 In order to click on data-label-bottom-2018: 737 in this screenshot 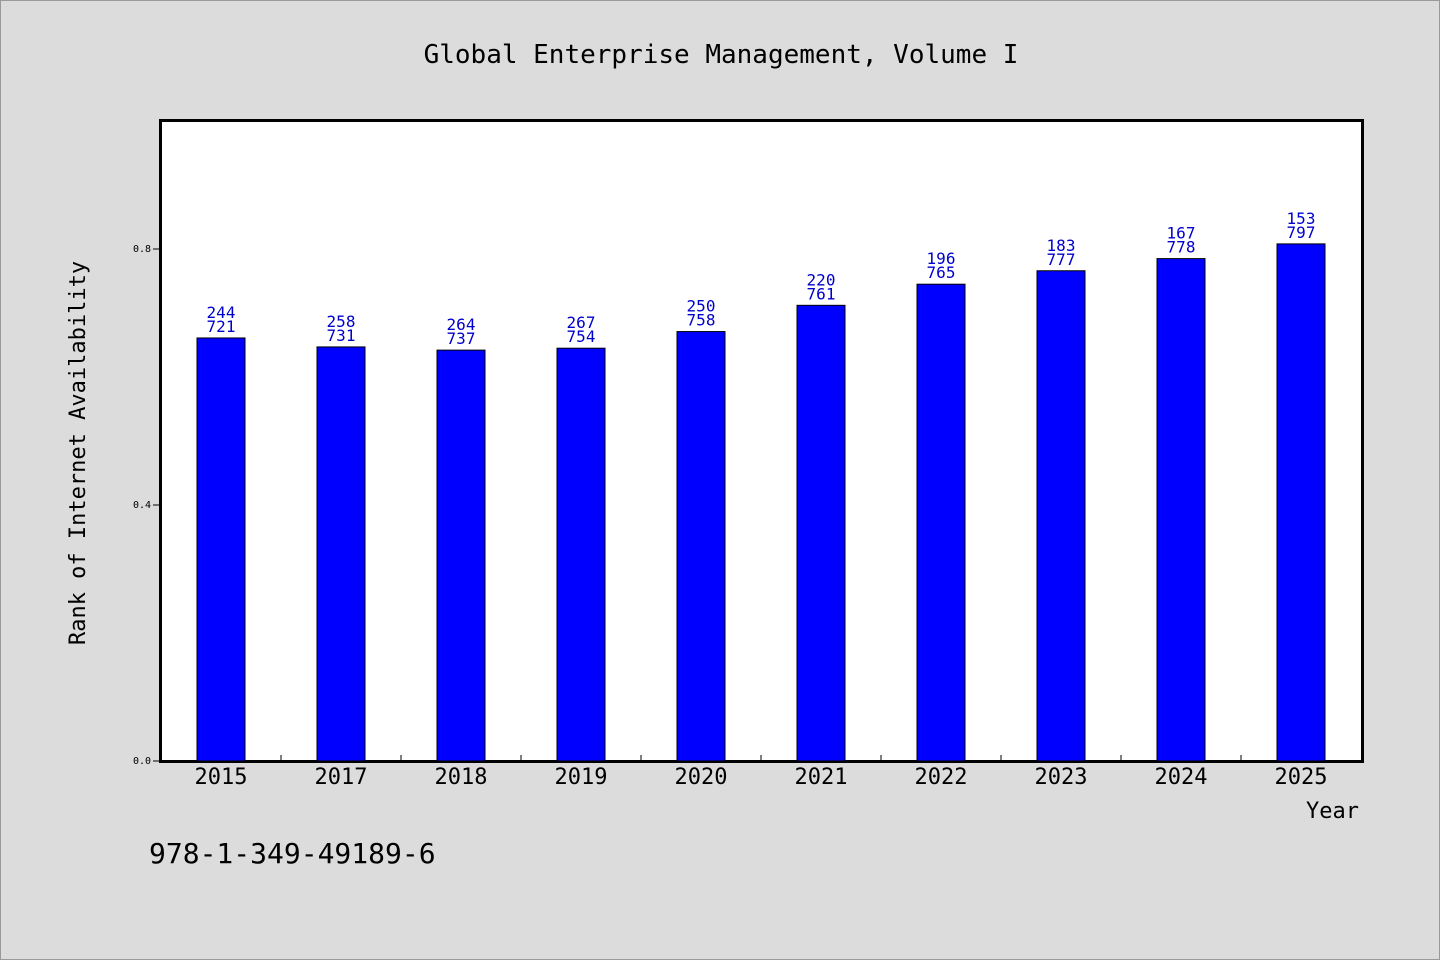, I will do `click(461, 338)`.